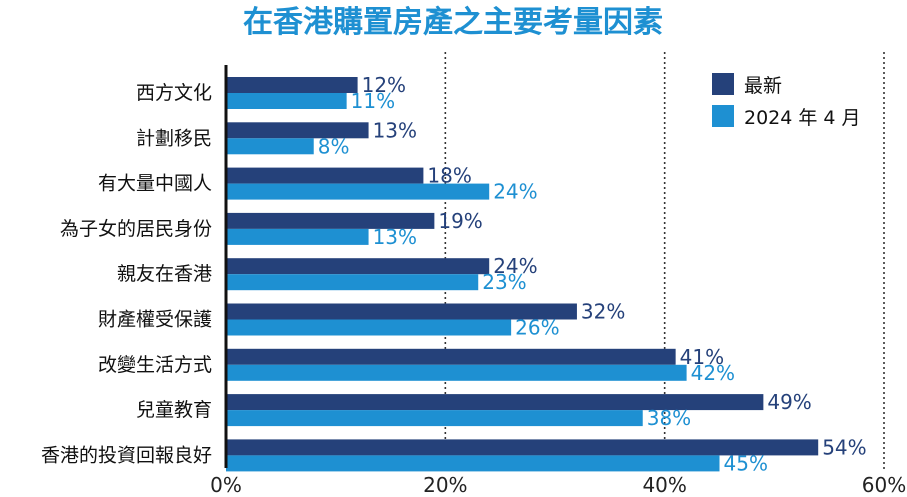  What do you see at coordinates (174, 138) in the screenshot?
I see `category-label: 計劃移民` at bounding box center [174, 138].